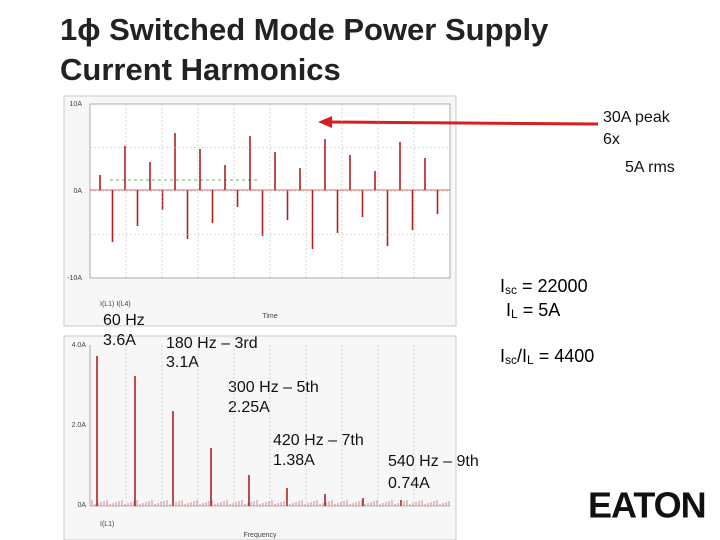  I want to click on y-tick-label: 4.0A, so click(79, 345).